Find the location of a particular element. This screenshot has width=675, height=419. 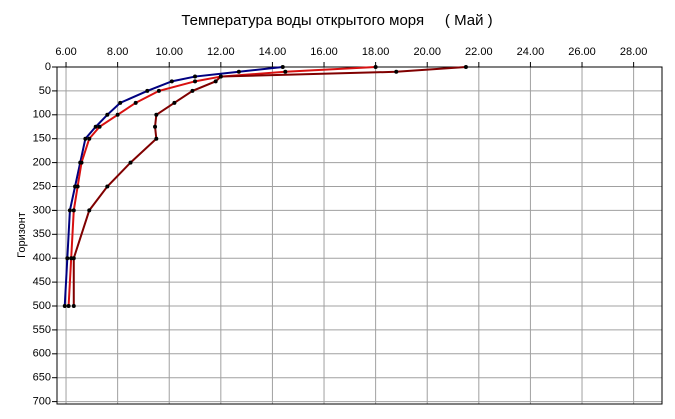

y-tick-label: 200 is located at coordinates (42, 163).